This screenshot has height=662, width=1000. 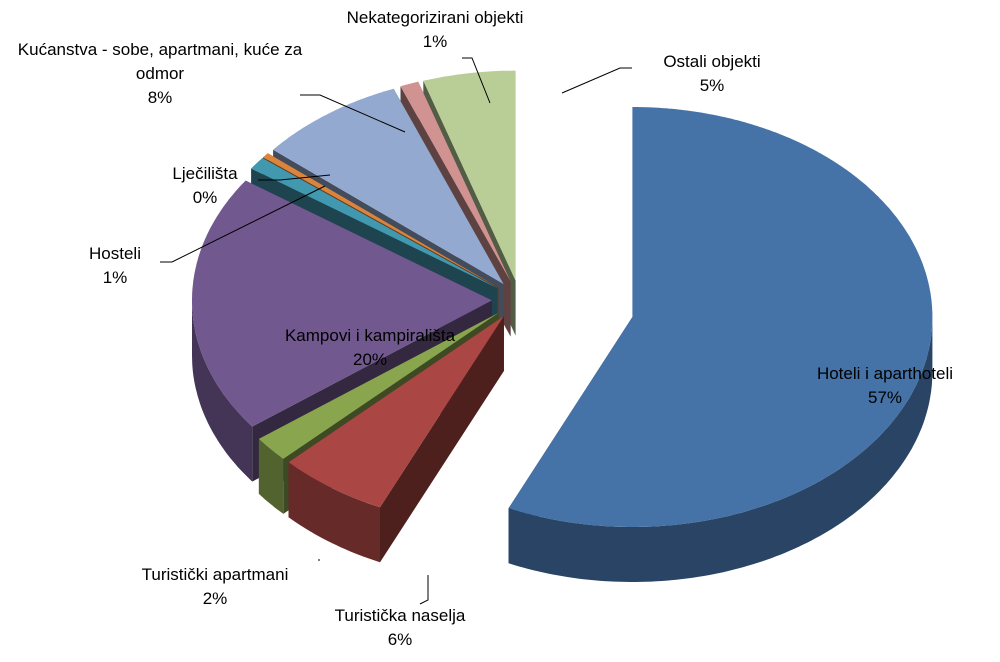 I want to click on slice-label: Turistička naselja 6%, so click(x=400, y=628).